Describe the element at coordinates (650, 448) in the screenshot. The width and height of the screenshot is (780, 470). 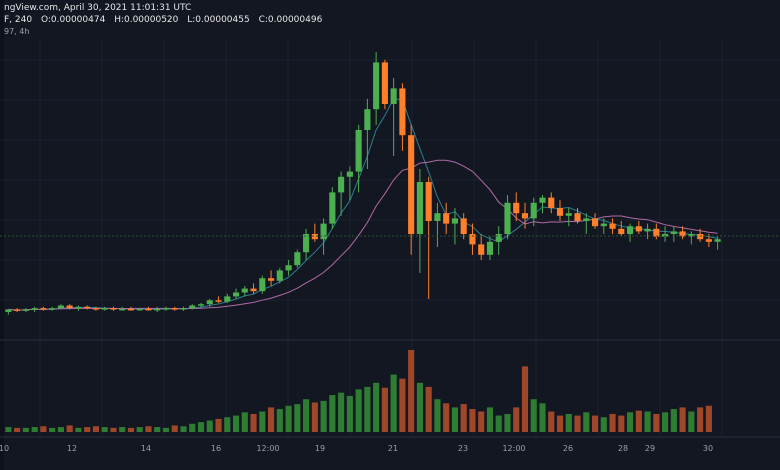
I see `x-tick-label: 29` at that location.